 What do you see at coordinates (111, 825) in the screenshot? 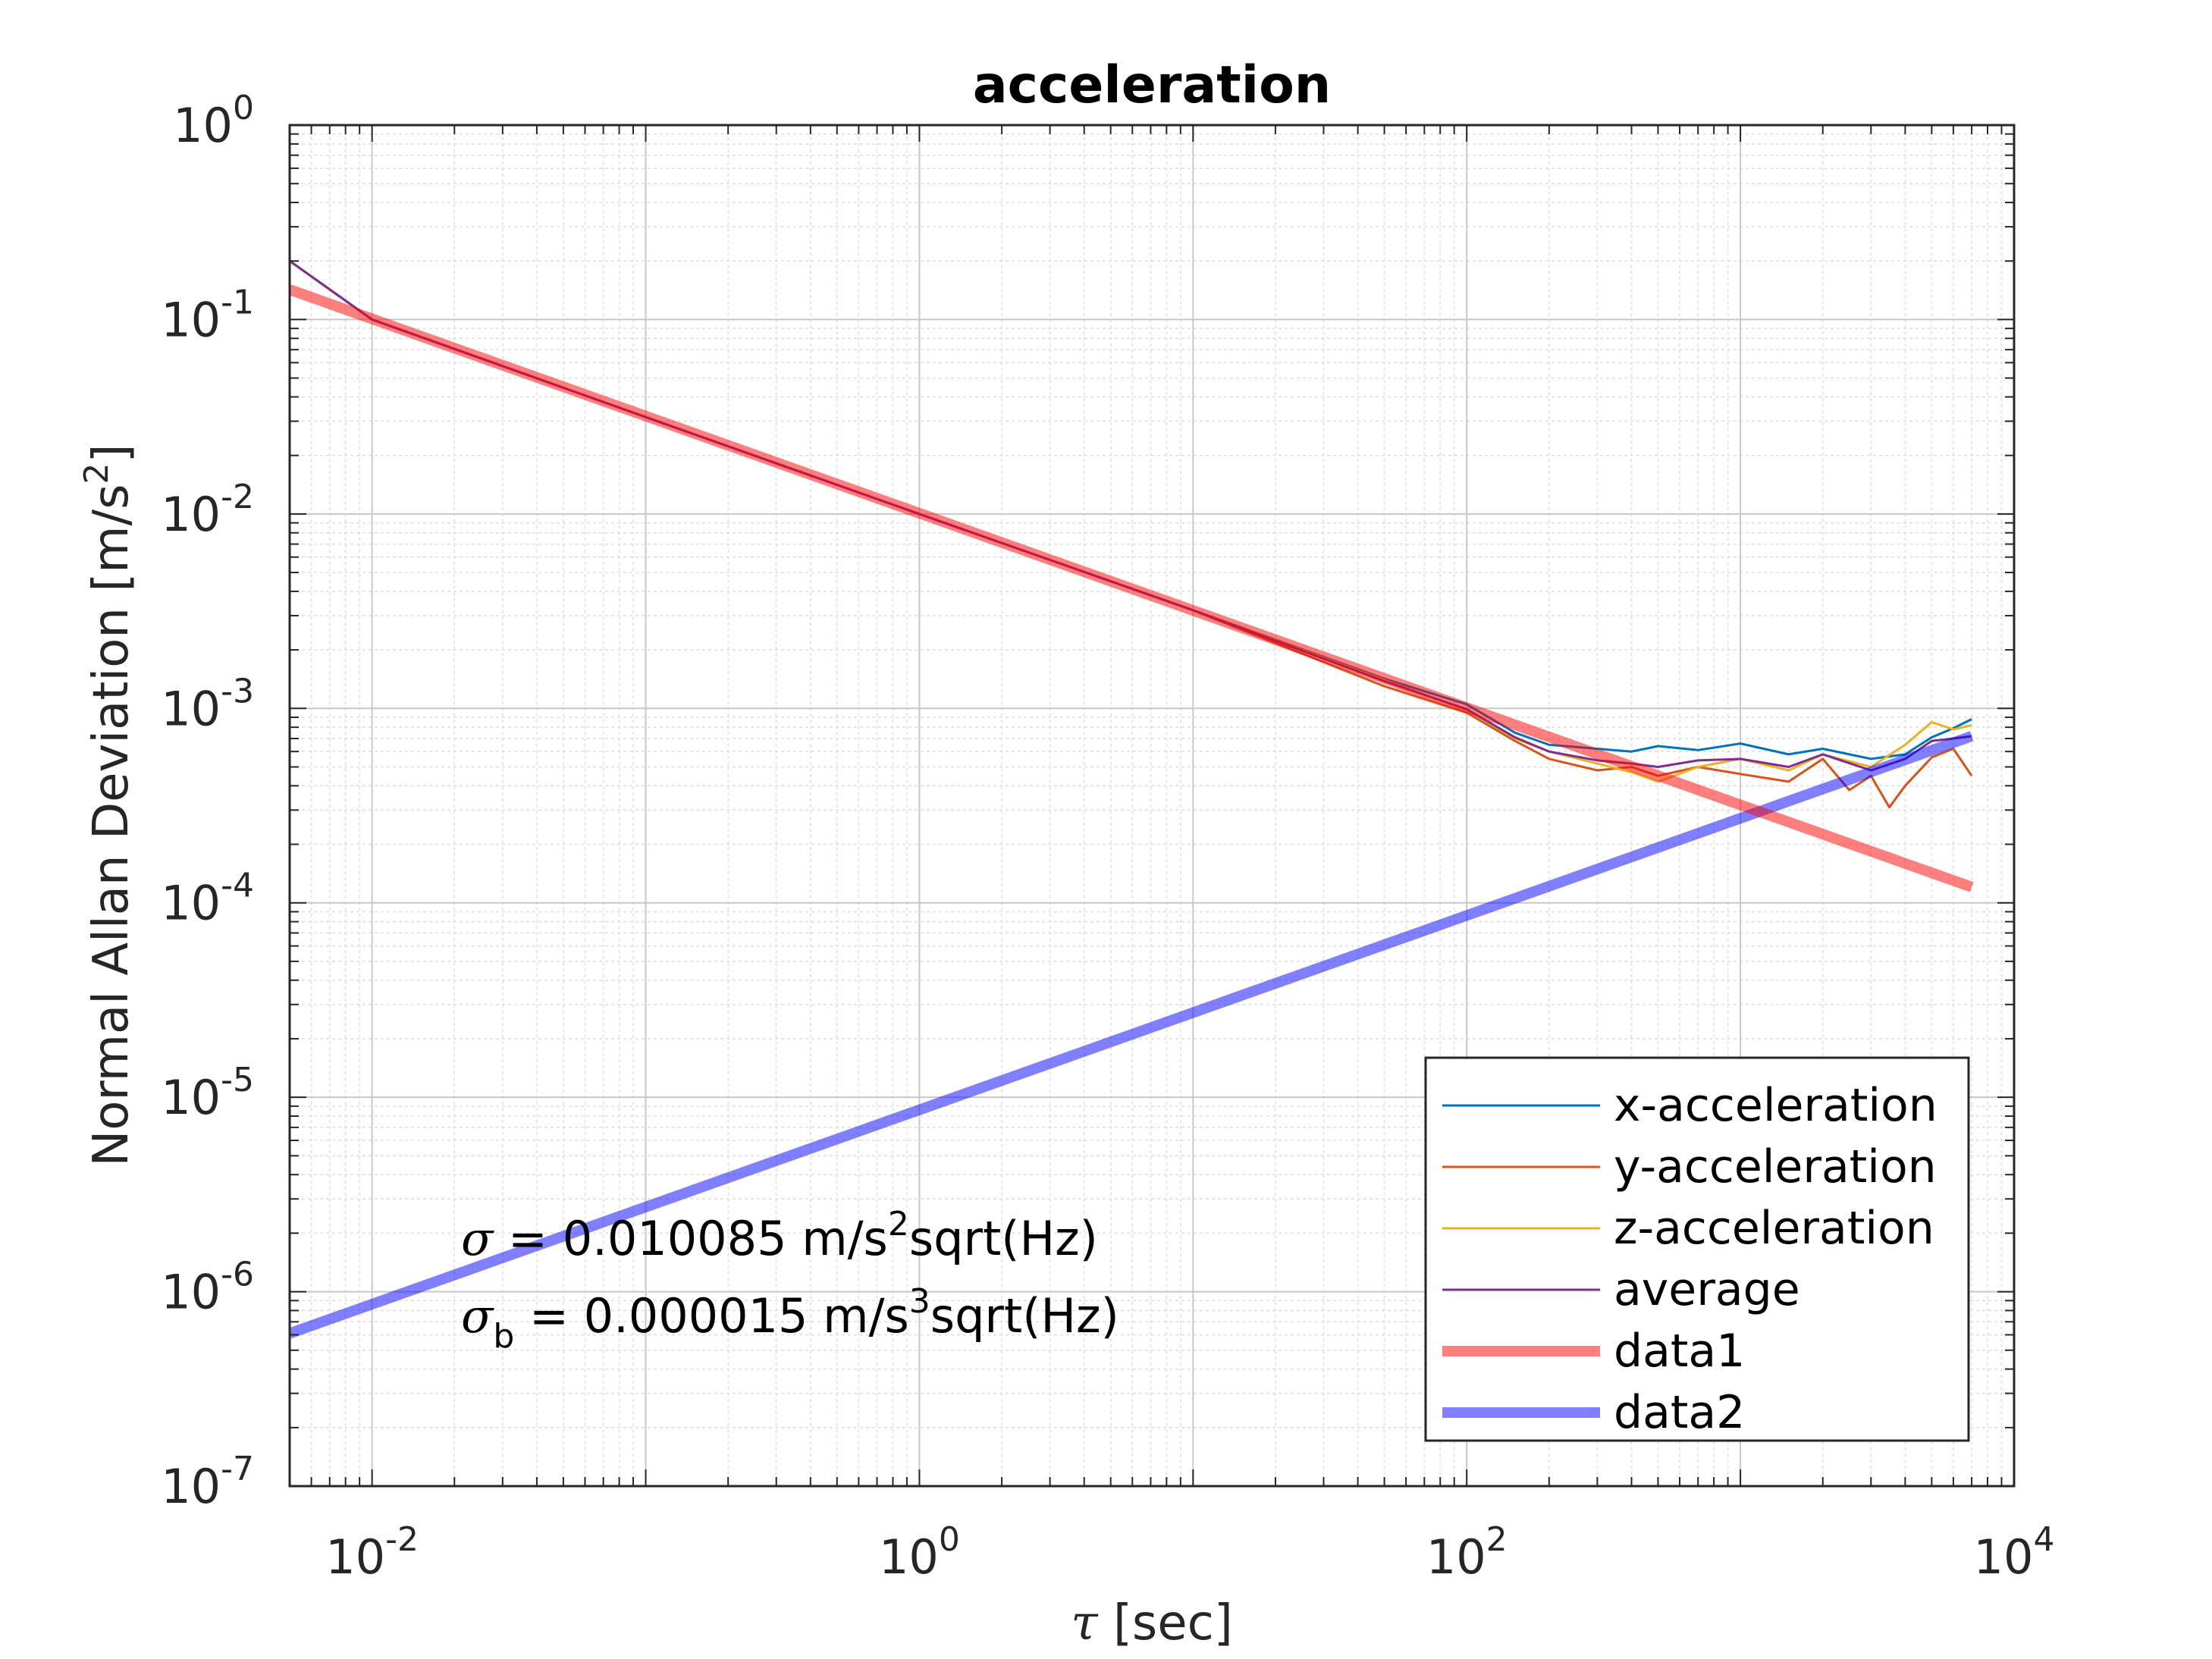
I see `y-axis-label-text: Normal Allan Deviation [m/s` at bounding box center [111, 825].